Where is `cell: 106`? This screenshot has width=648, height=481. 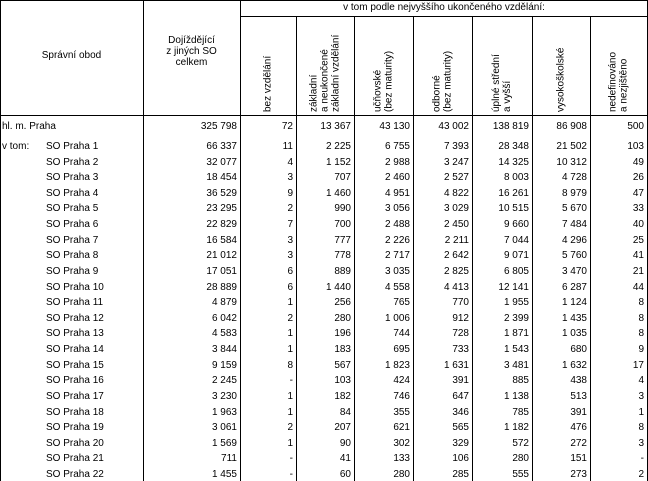
cell: 106 is located at coordinates (460, 459).